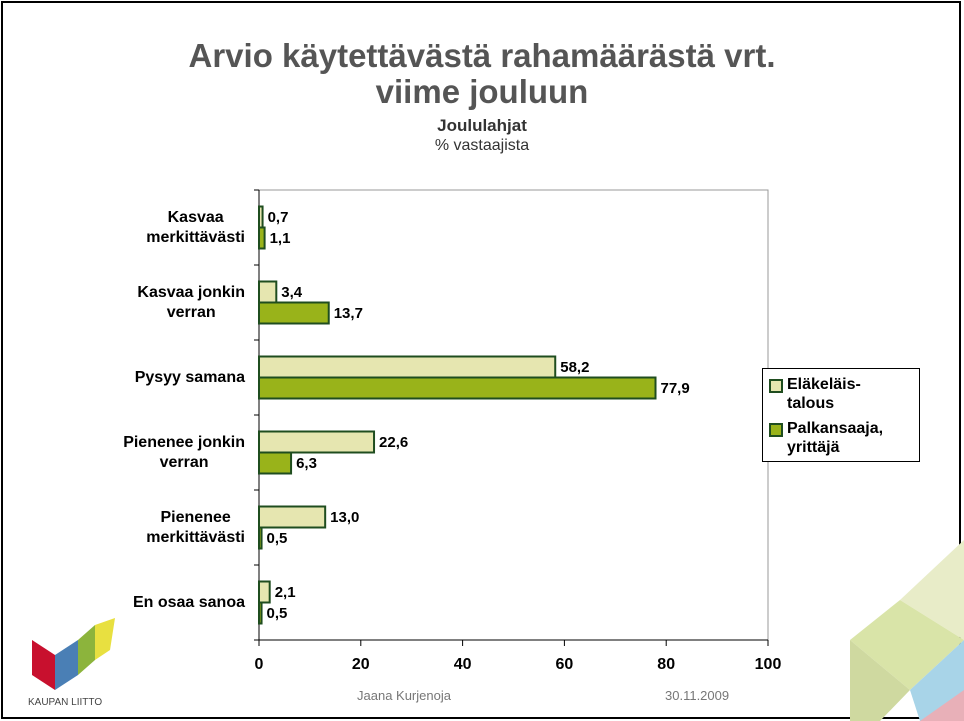  What do you see at coordinates (393, 442) in the screenshot?
I see `data-label: 22,6` at bounding box center [393, 442].